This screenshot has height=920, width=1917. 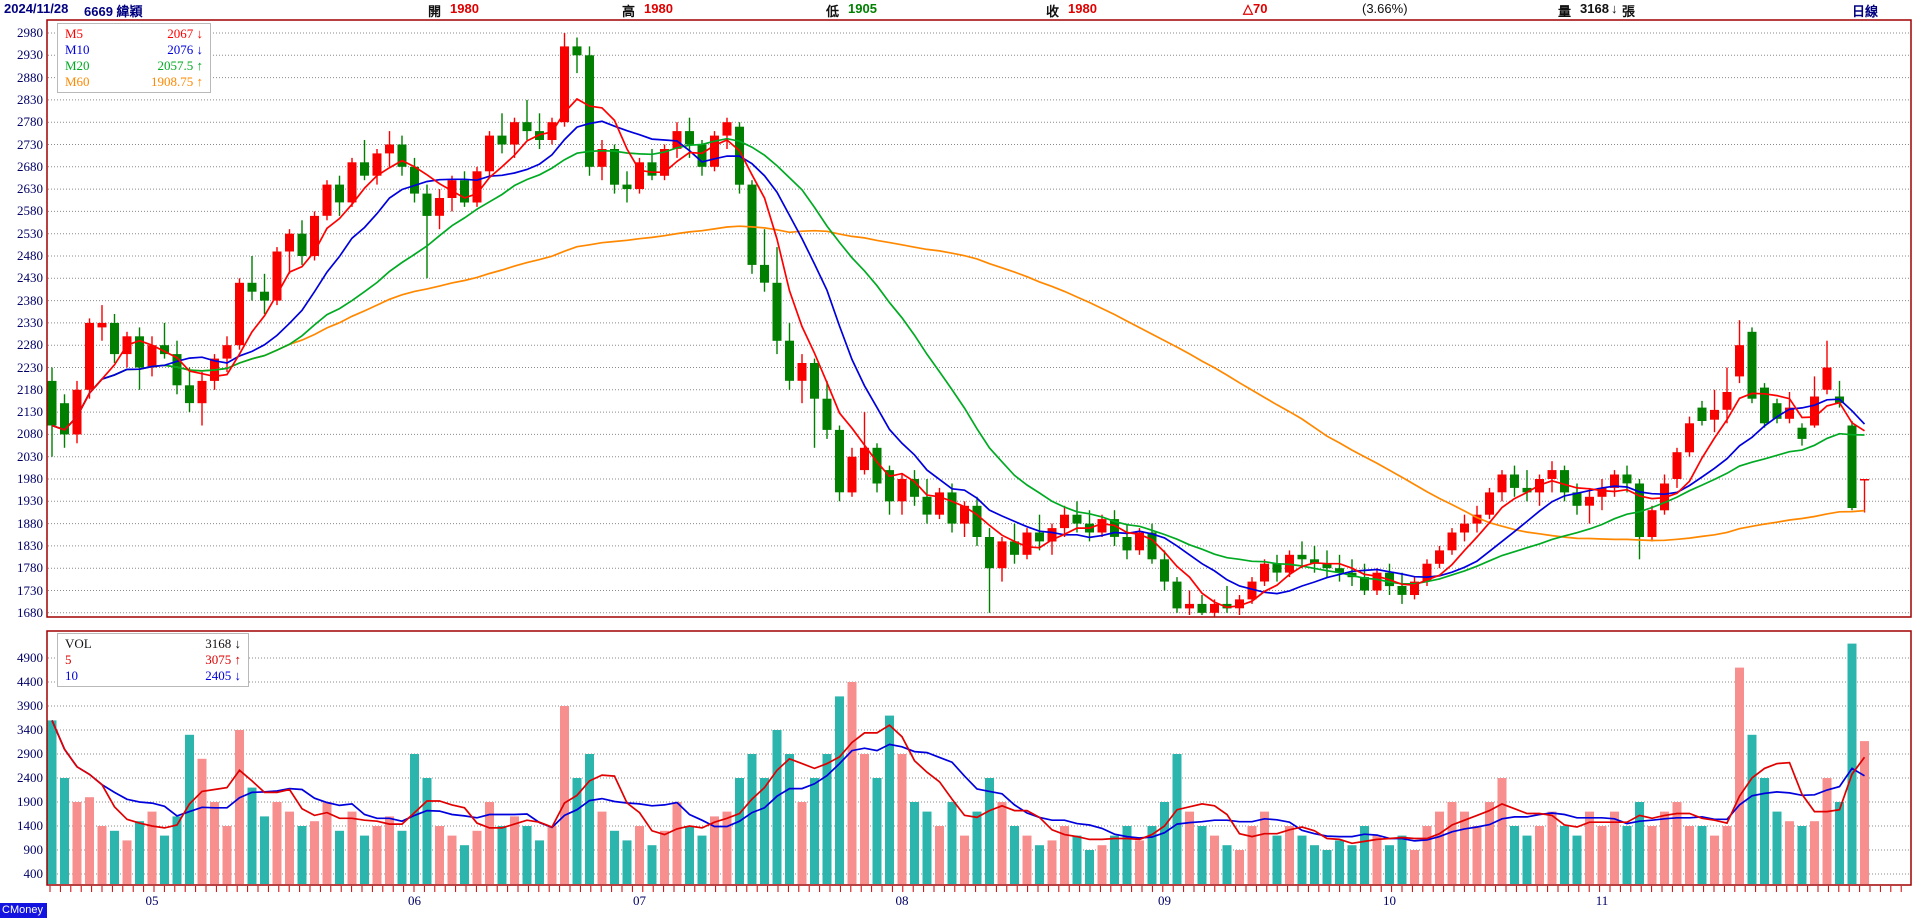 I want to click on month-tick-label: 05, so click(x=152, y=900).